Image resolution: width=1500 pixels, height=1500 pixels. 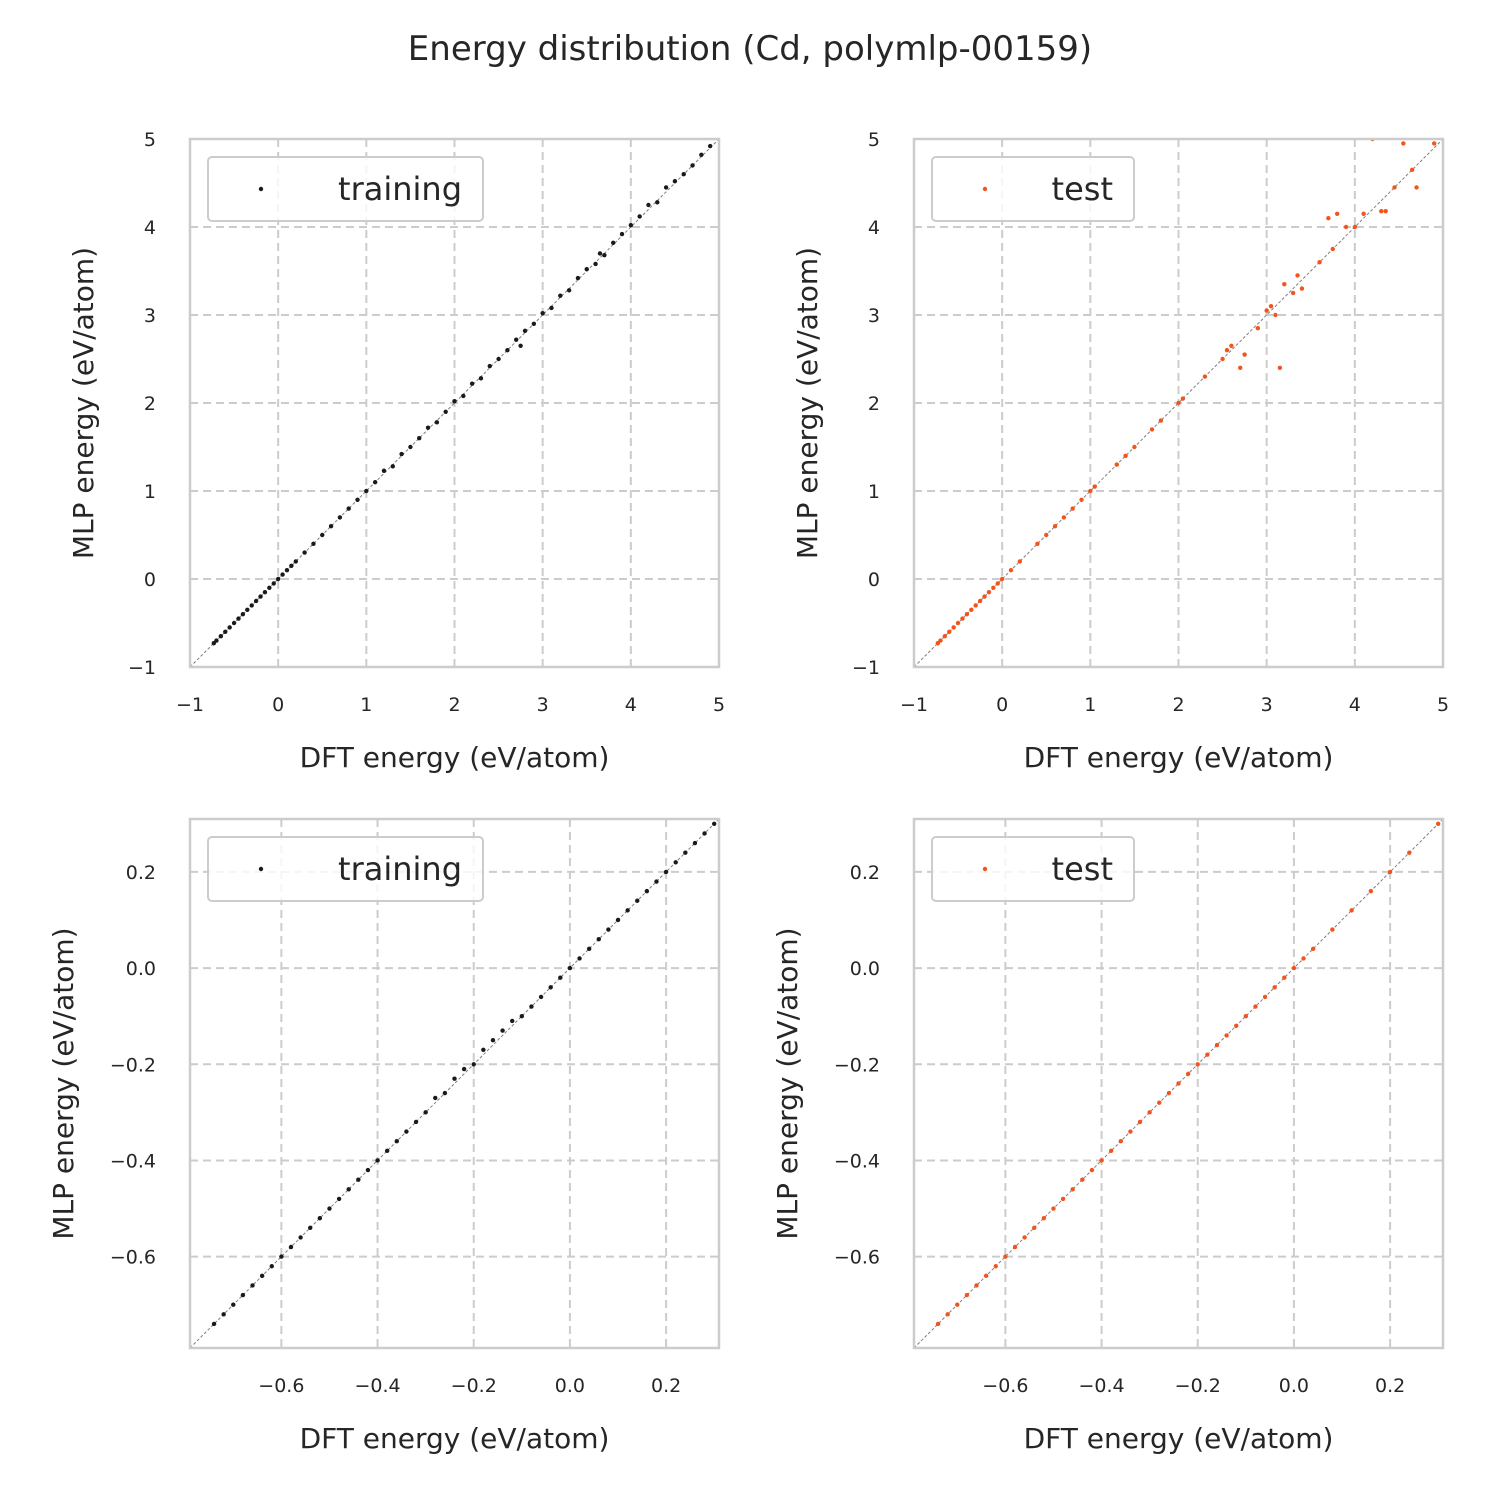 I want to click on y-tick-label: 1, so click(x=874, y=492).